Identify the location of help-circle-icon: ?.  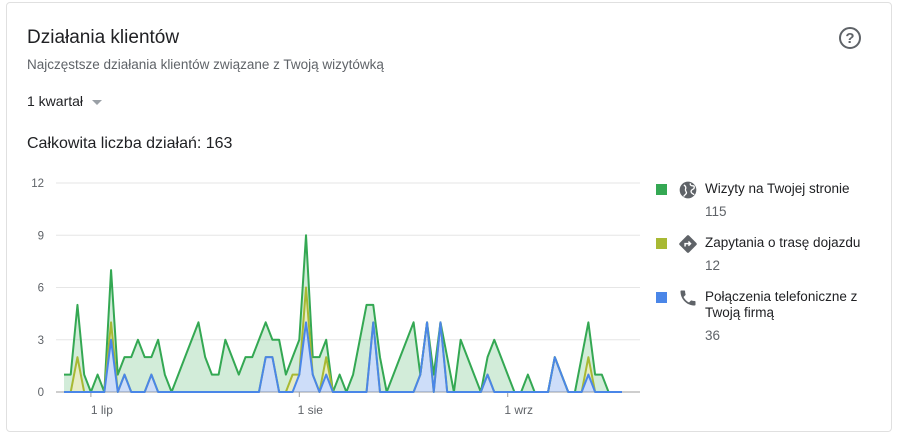
(850, 38).